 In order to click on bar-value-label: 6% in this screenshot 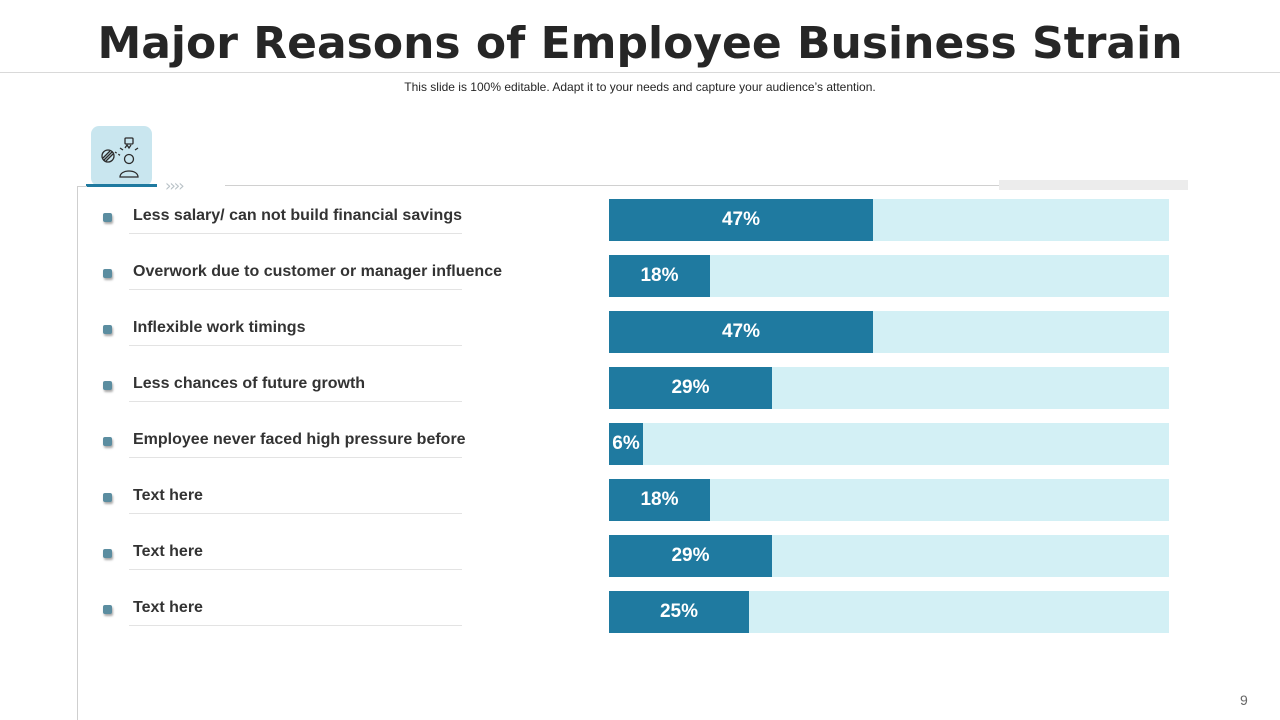, I will do `click(626, 443)`.